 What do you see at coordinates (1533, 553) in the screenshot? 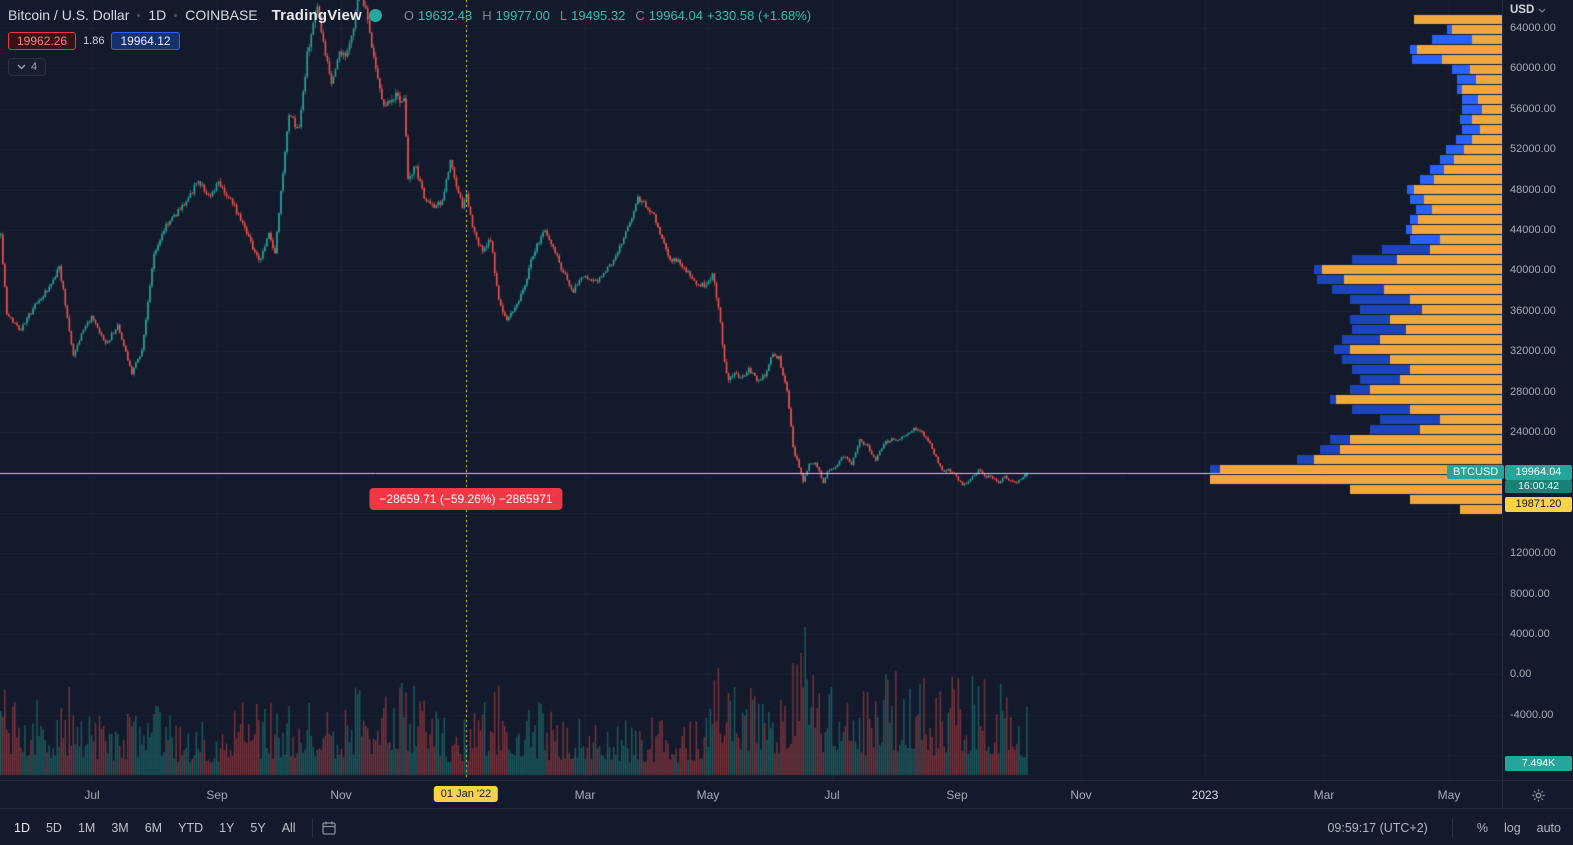
I see `price-tick-label: 12000.00` at bounding box center [1533, 553].